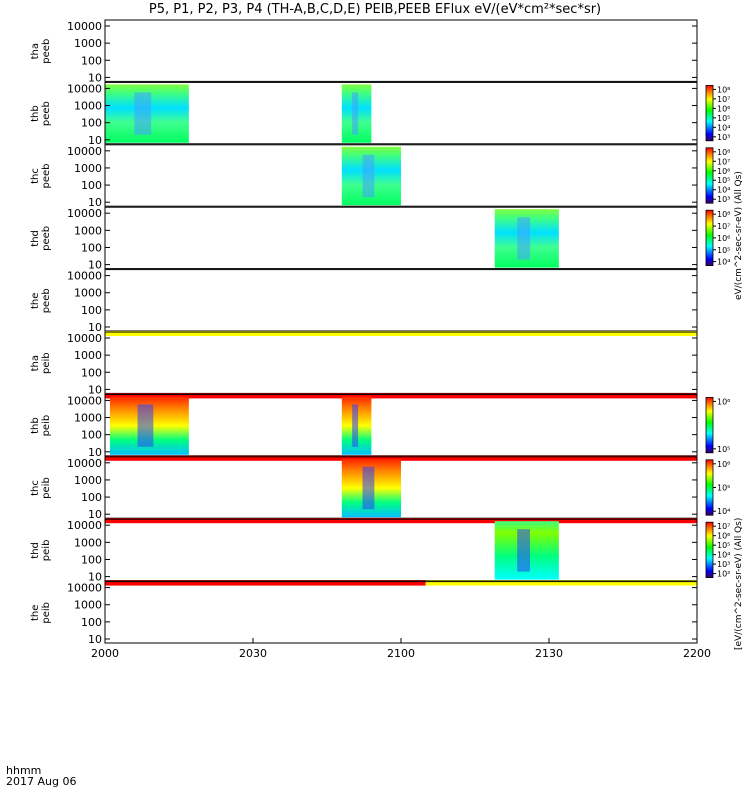 Image resolution: width=750 pixels, height=800 pixels. I want to click on colorbar-title-peeb: eV/(cm^2-sec-sr-eV) (All Qs), so click(739, 235).